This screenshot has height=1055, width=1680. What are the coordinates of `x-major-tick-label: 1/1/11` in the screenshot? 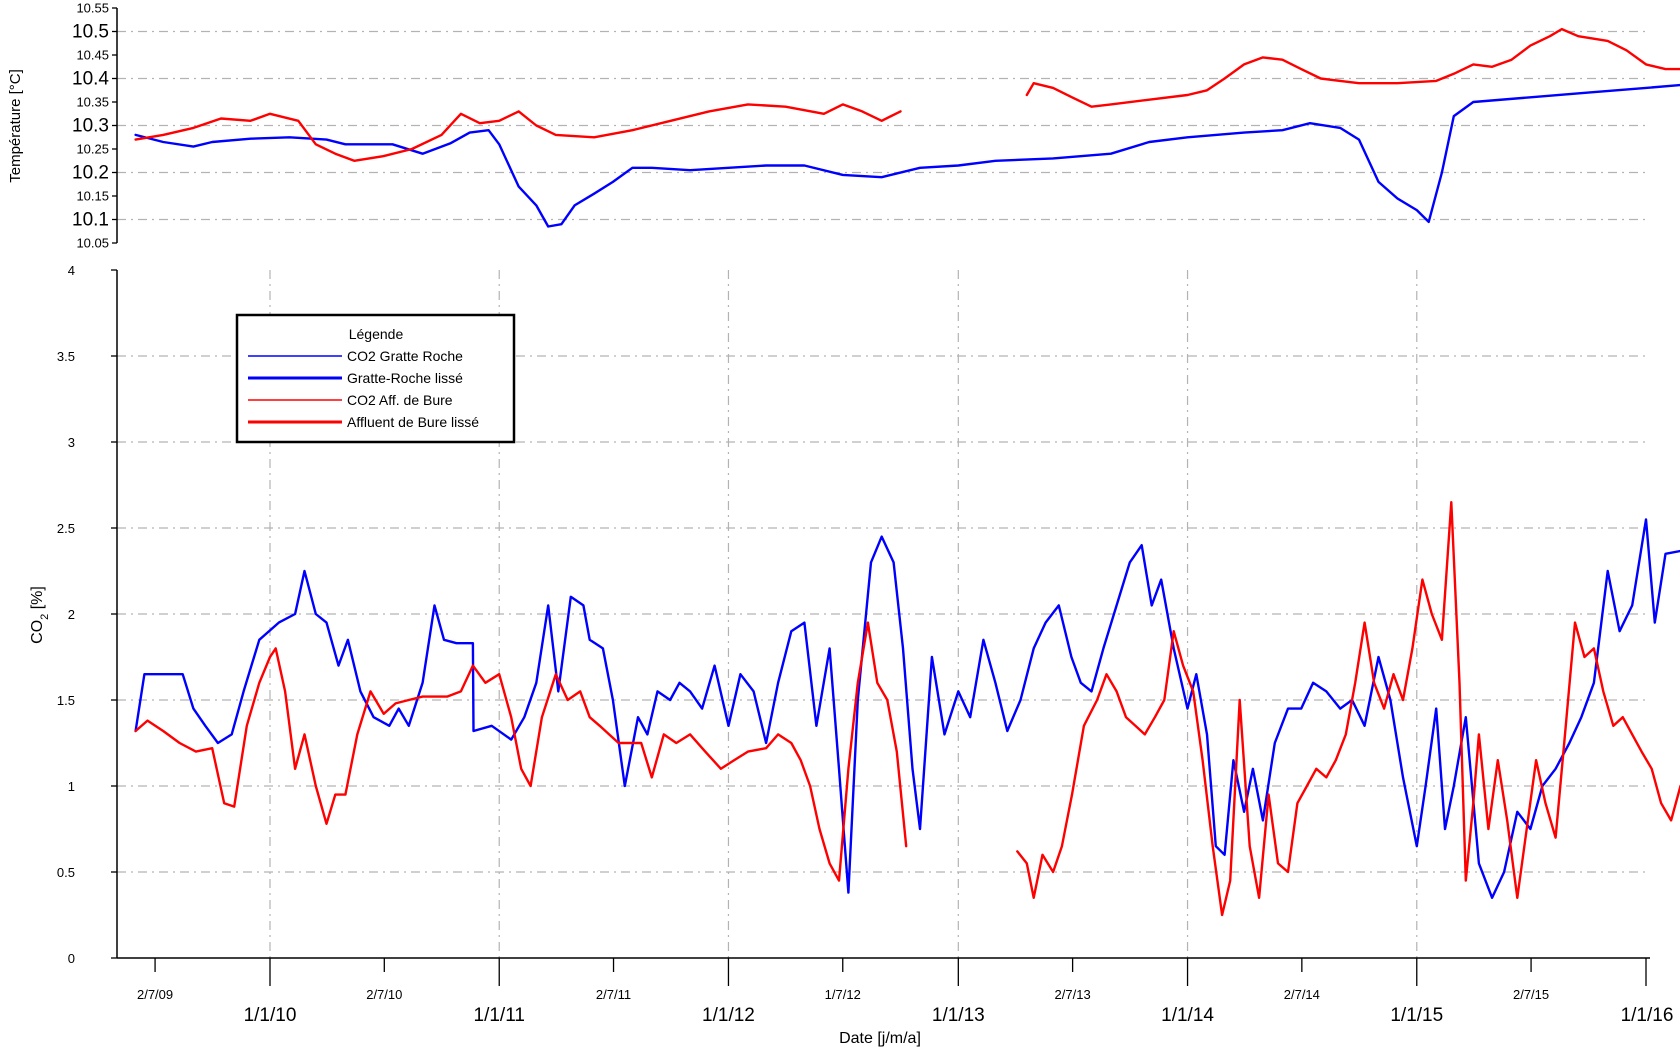 It's located at (499, 1015).